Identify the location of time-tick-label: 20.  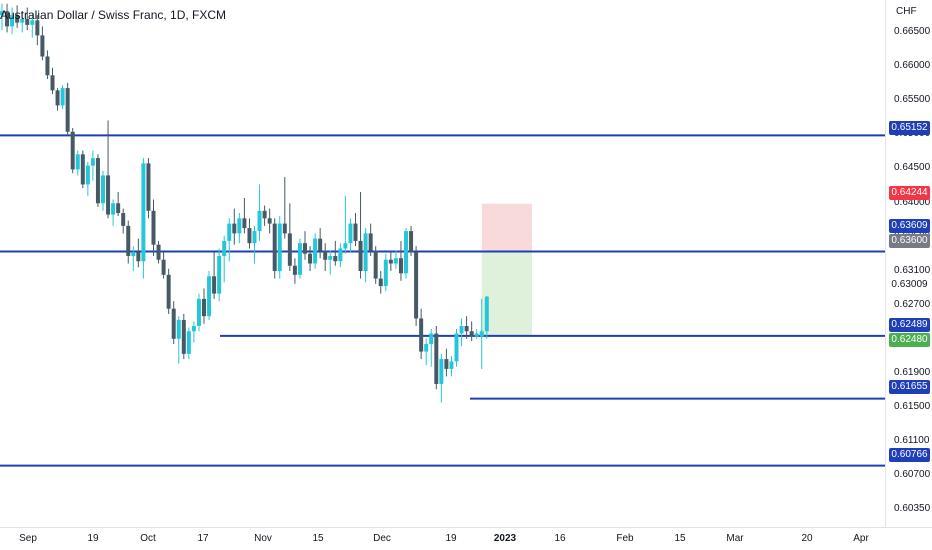
(807, 538).